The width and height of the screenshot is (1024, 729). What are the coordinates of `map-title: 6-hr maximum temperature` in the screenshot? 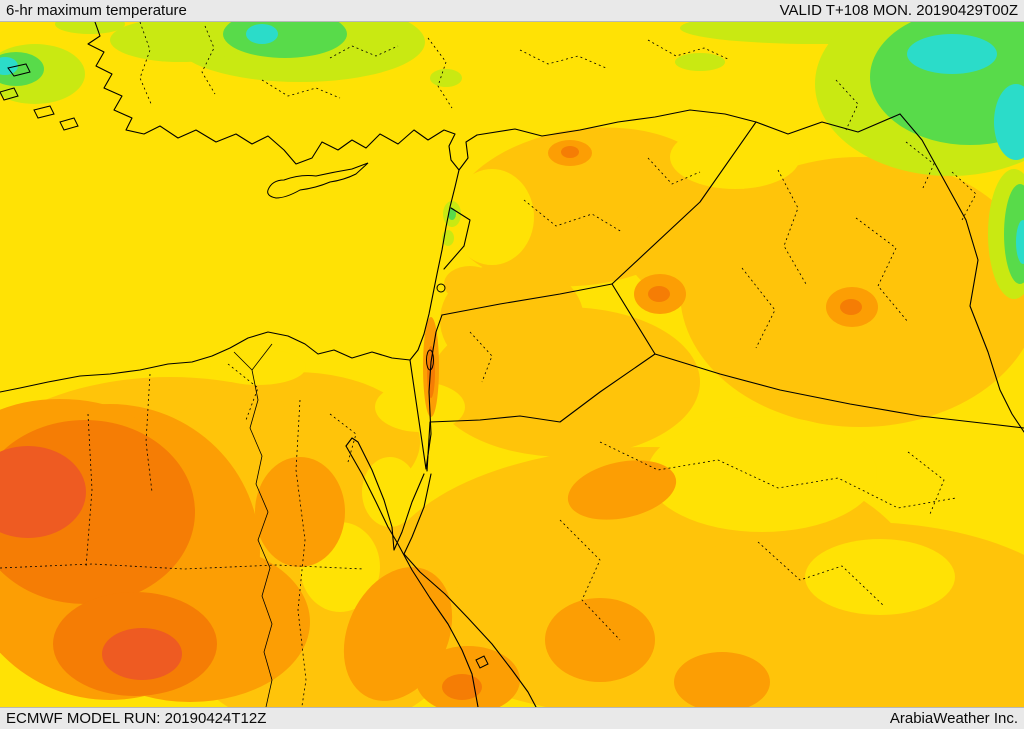 It's located at (96, 10).